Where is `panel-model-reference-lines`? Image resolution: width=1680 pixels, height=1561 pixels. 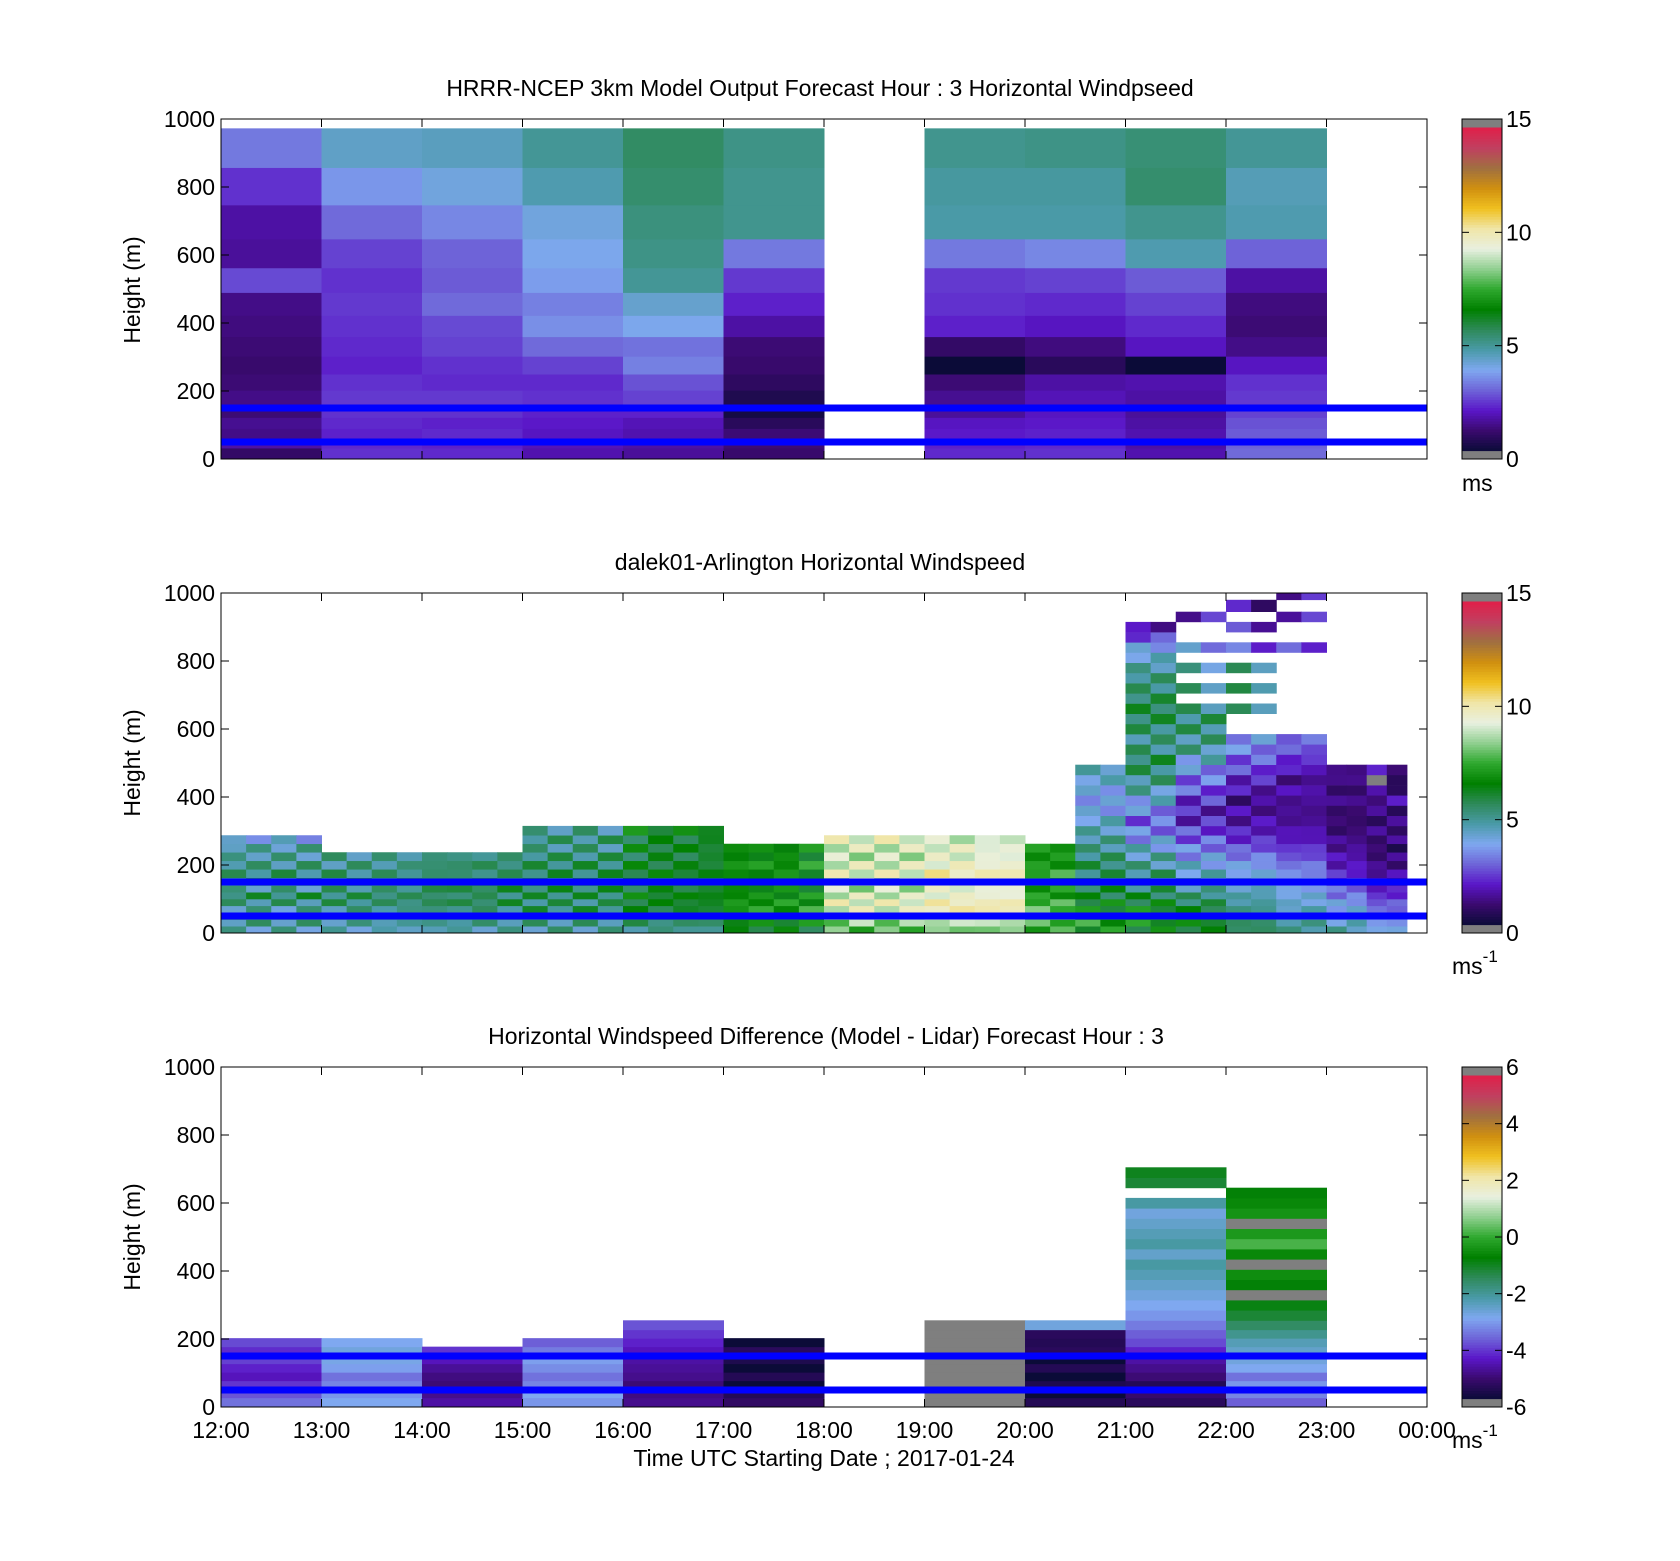 panel-model-reference-lines is located at coordinates (824, 425).